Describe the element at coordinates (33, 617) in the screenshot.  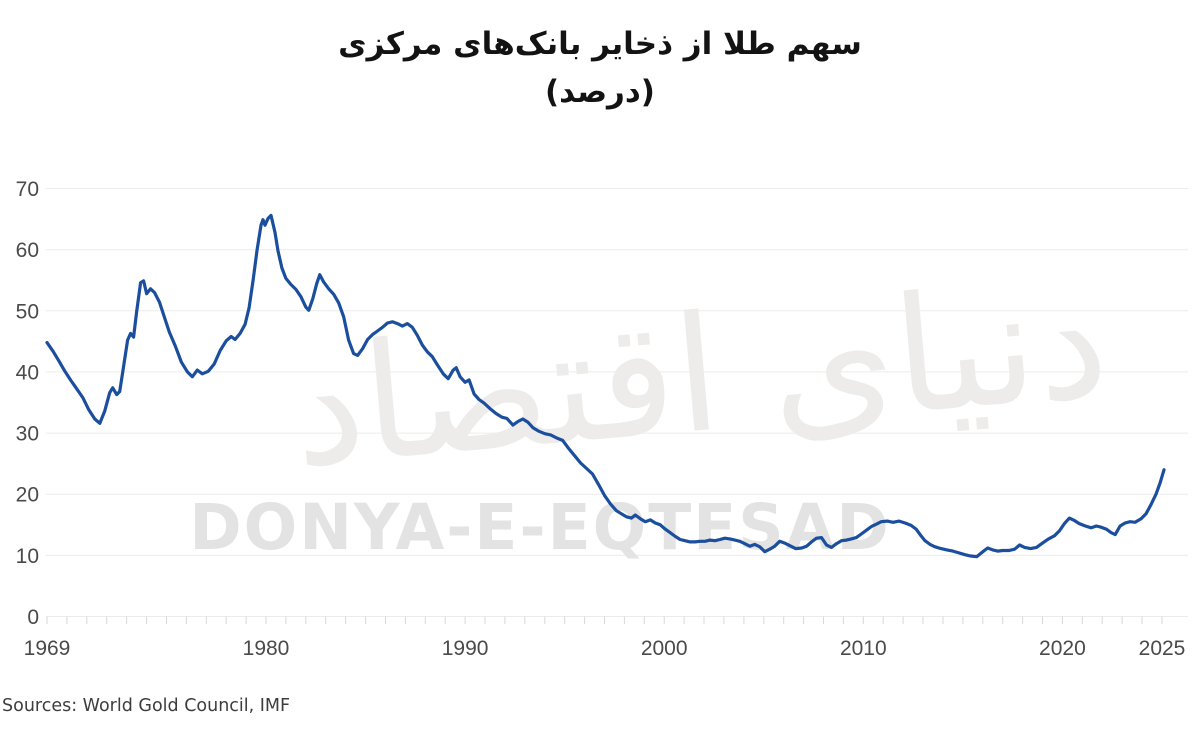
I see `y-tick-label: 0` at that location.